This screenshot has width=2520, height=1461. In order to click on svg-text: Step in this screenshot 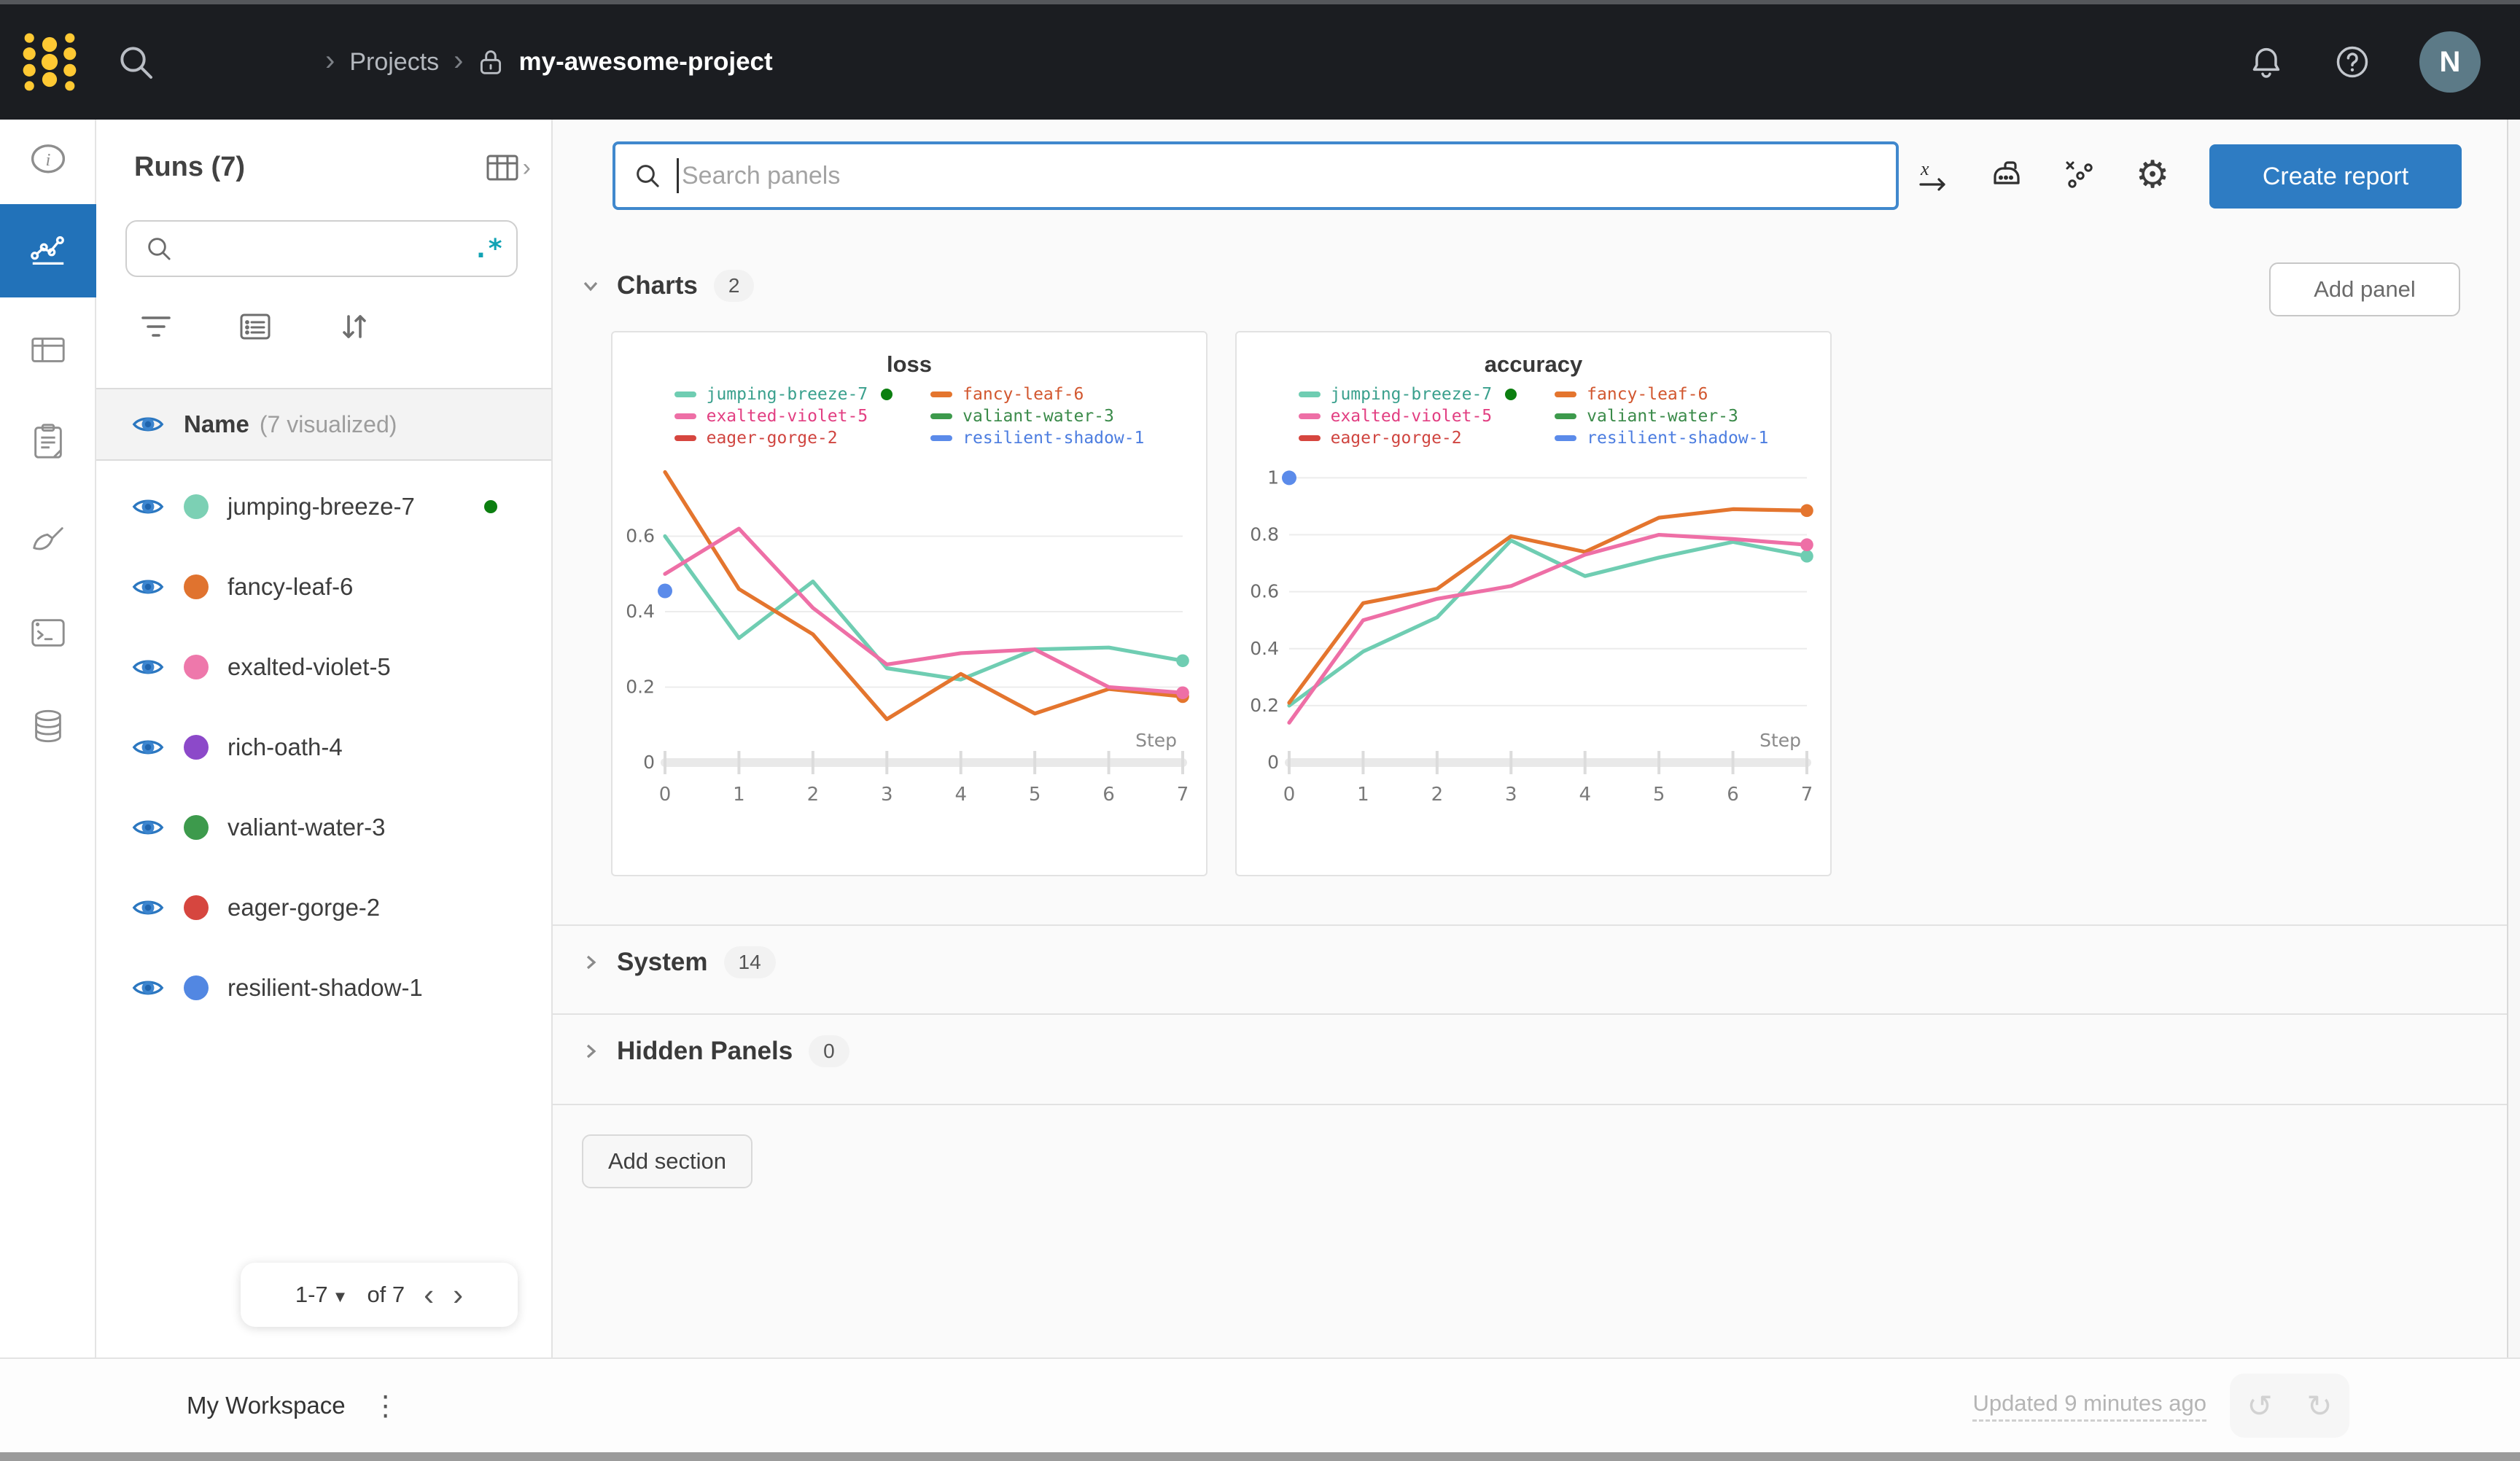, I will do `click(1780, 740)`.